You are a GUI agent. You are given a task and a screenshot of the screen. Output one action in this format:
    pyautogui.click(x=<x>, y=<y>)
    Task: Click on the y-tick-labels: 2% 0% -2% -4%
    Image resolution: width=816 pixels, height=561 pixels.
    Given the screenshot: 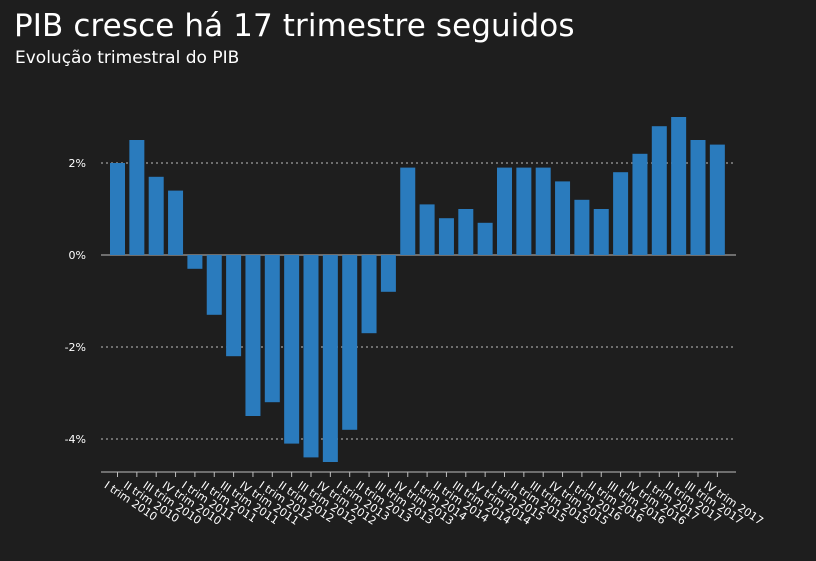 What is the action you would take?
    pyautogui.click(x=75, y=301)
    